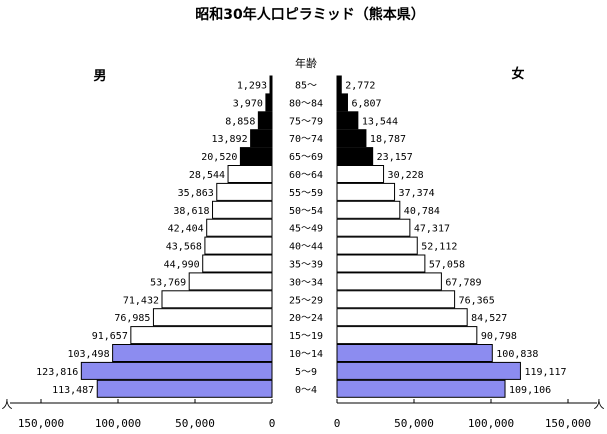  I want to click on male-value-label: 13,892, so click(229, 139).